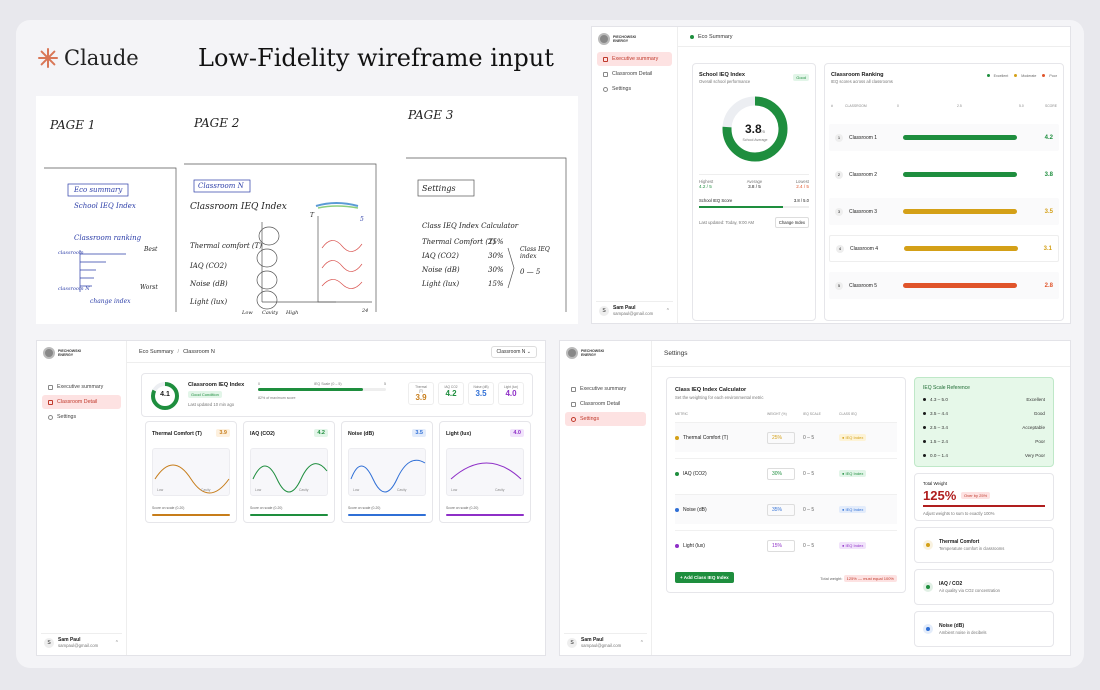 The width and height of the screenshot is (1100, 690). Describe the element at coordinates (292, 313) in the screenshot. I see `sketch-axis-high: High` at that location.